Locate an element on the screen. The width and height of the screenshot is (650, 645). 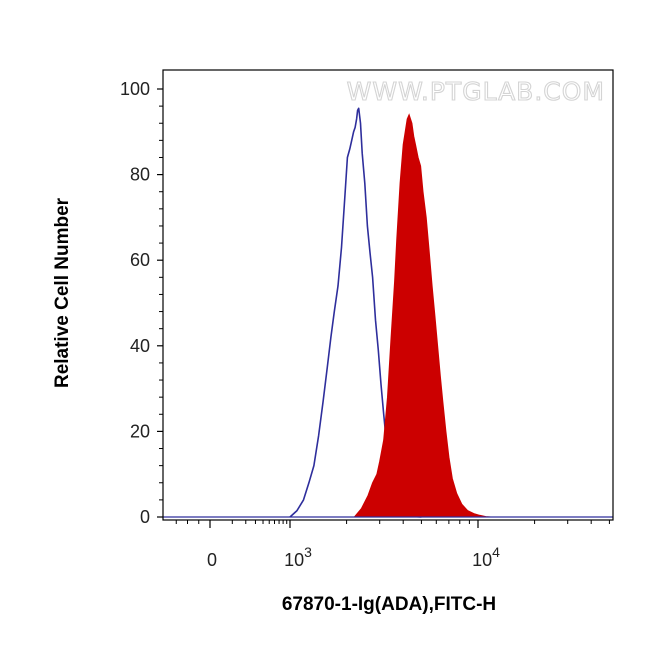
x-tick-label: 10⁴ is located at coordinates (486, 557).